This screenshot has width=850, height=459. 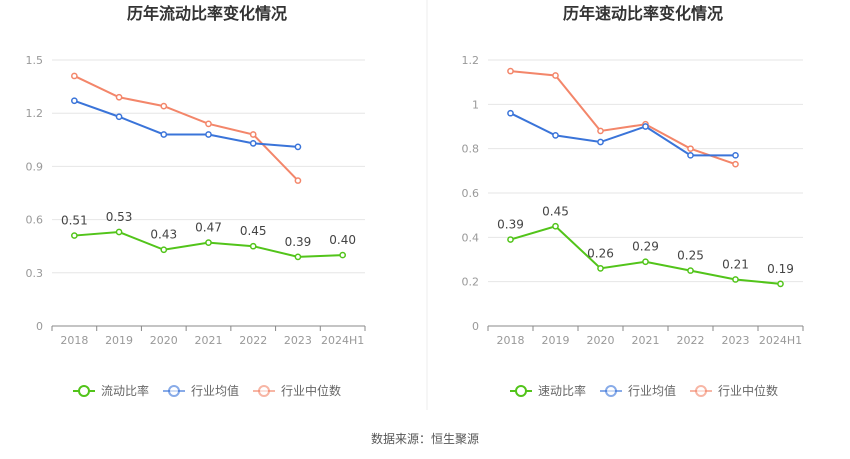 What do you see at coordinates (471, 149) in the screenshot?
I see `y-tick-label: 0.8` at bounding box center [471, 149].